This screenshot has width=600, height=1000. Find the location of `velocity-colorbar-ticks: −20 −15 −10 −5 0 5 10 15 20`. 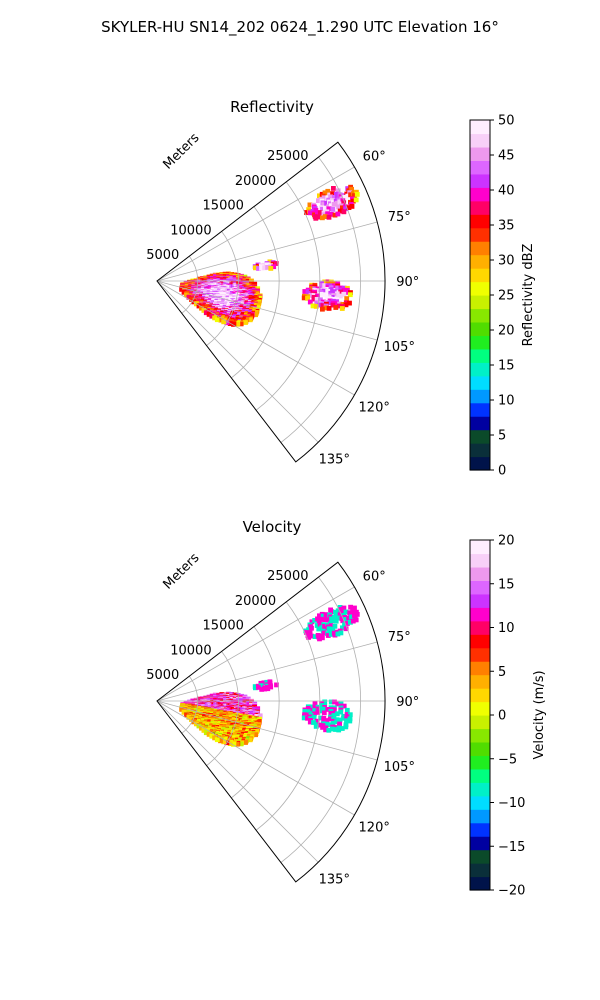

velocity-colorbar-ticks: −20 −15 −10 −5 0 5 10 15 20 is located at coordinates (507, 716).